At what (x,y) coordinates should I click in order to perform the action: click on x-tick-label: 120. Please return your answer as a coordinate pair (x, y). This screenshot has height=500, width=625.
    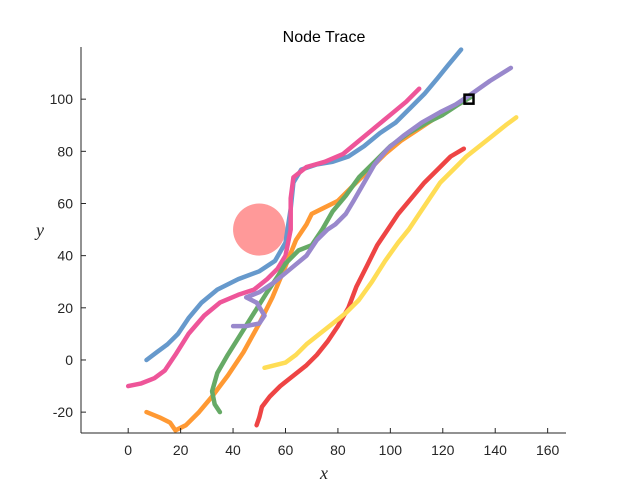
    Looking at the image, I should click on (443, 450).